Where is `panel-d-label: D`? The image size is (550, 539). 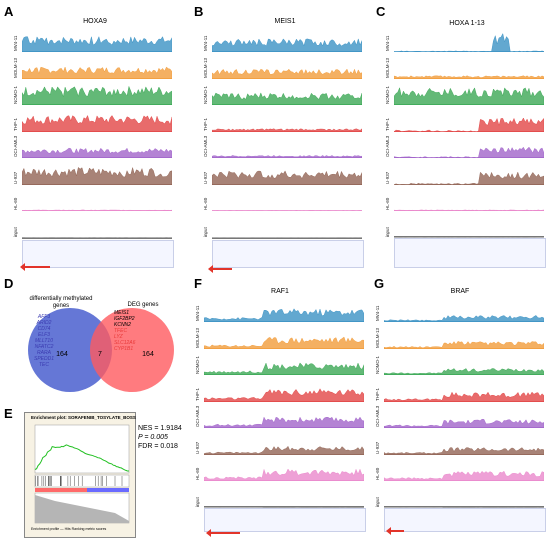
panel-d-label: D is located at coordinates (9, 283).